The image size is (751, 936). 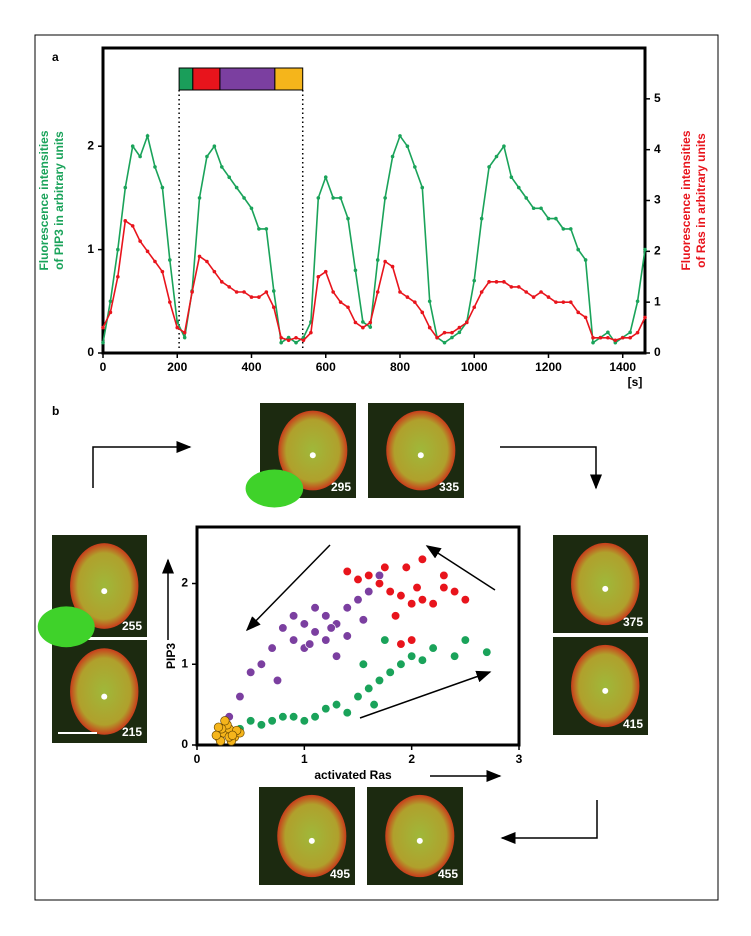 I want to click on frame-label: 215, so click(x=132, y=732).